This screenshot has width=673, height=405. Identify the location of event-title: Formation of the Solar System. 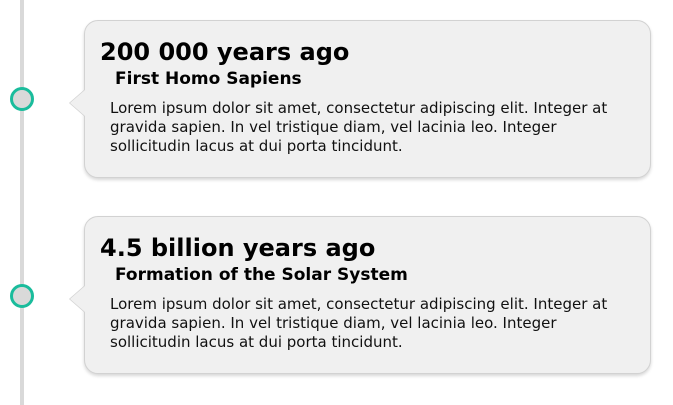
(261, 275).